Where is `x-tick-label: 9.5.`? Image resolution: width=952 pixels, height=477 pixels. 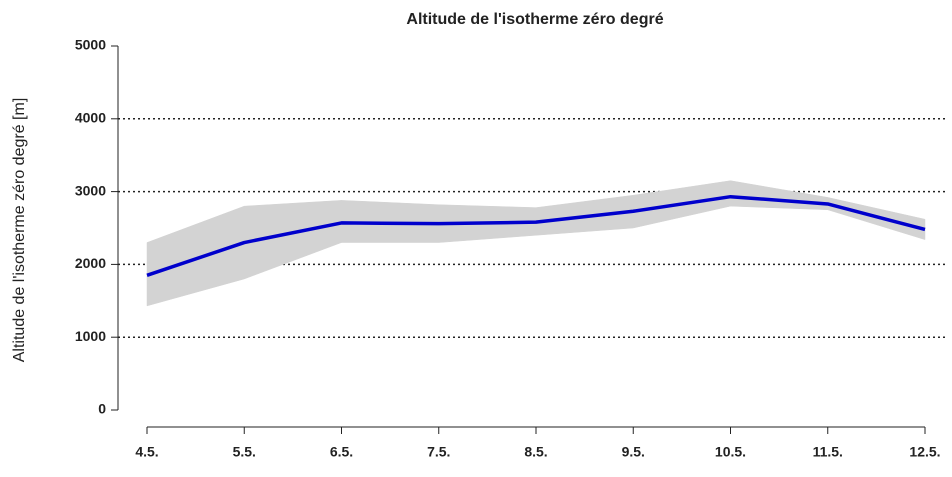 x-tick-label: 9.5. is located at coordinates (633, 452).